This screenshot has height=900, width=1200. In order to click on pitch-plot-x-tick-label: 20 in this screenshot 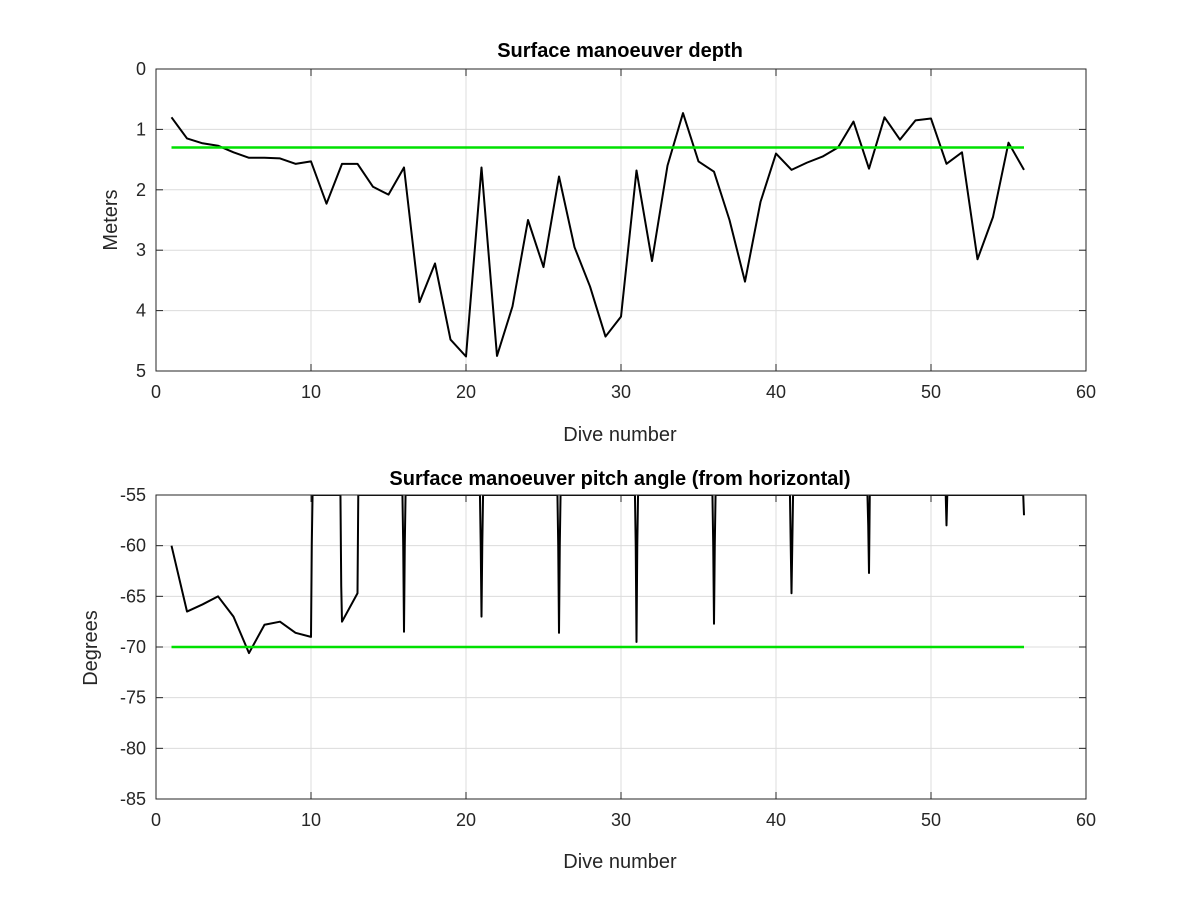, I will do `click(466, 820)`.